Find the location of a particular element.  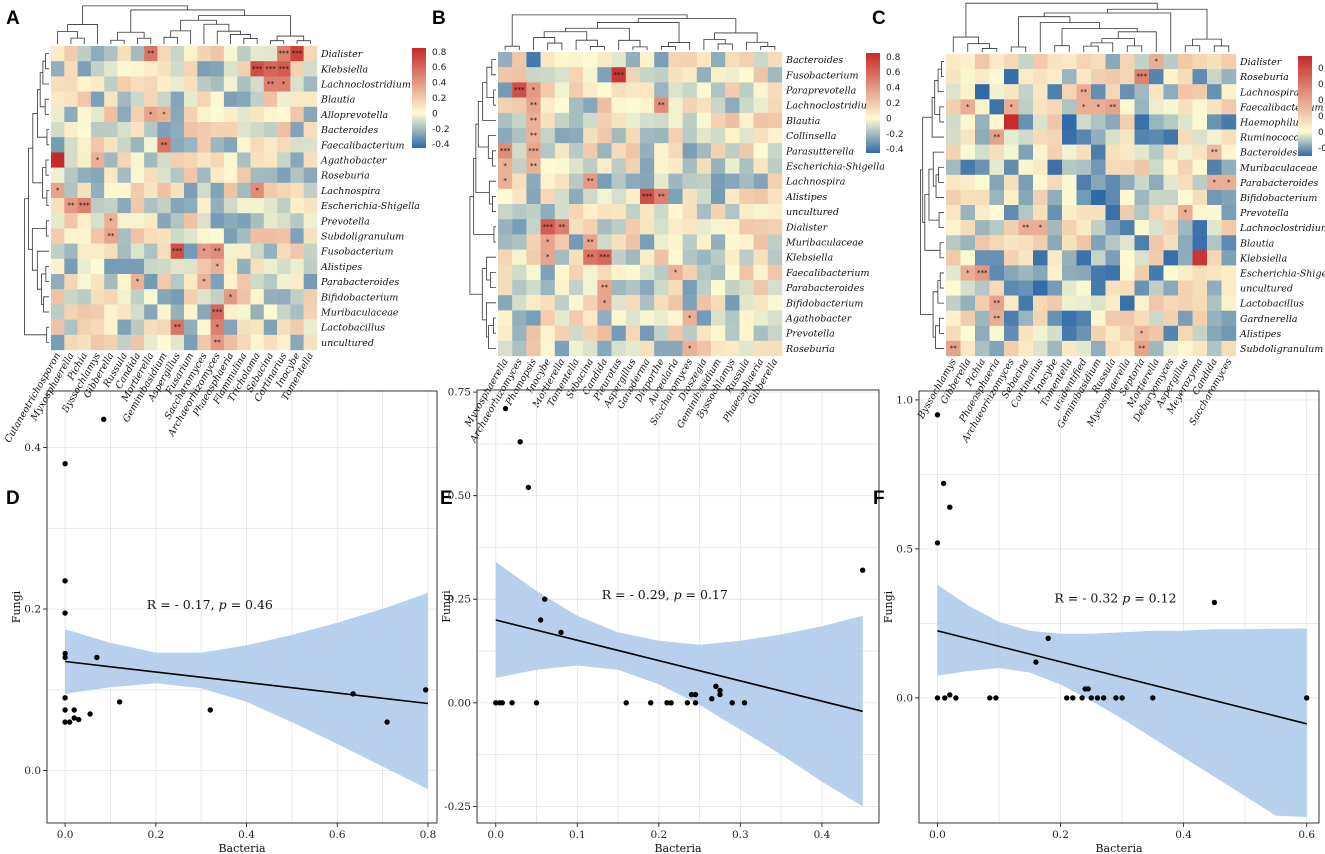

correlation-annotation: R = - 0.29, p = 0.17 is located at coordinates (665, 594).